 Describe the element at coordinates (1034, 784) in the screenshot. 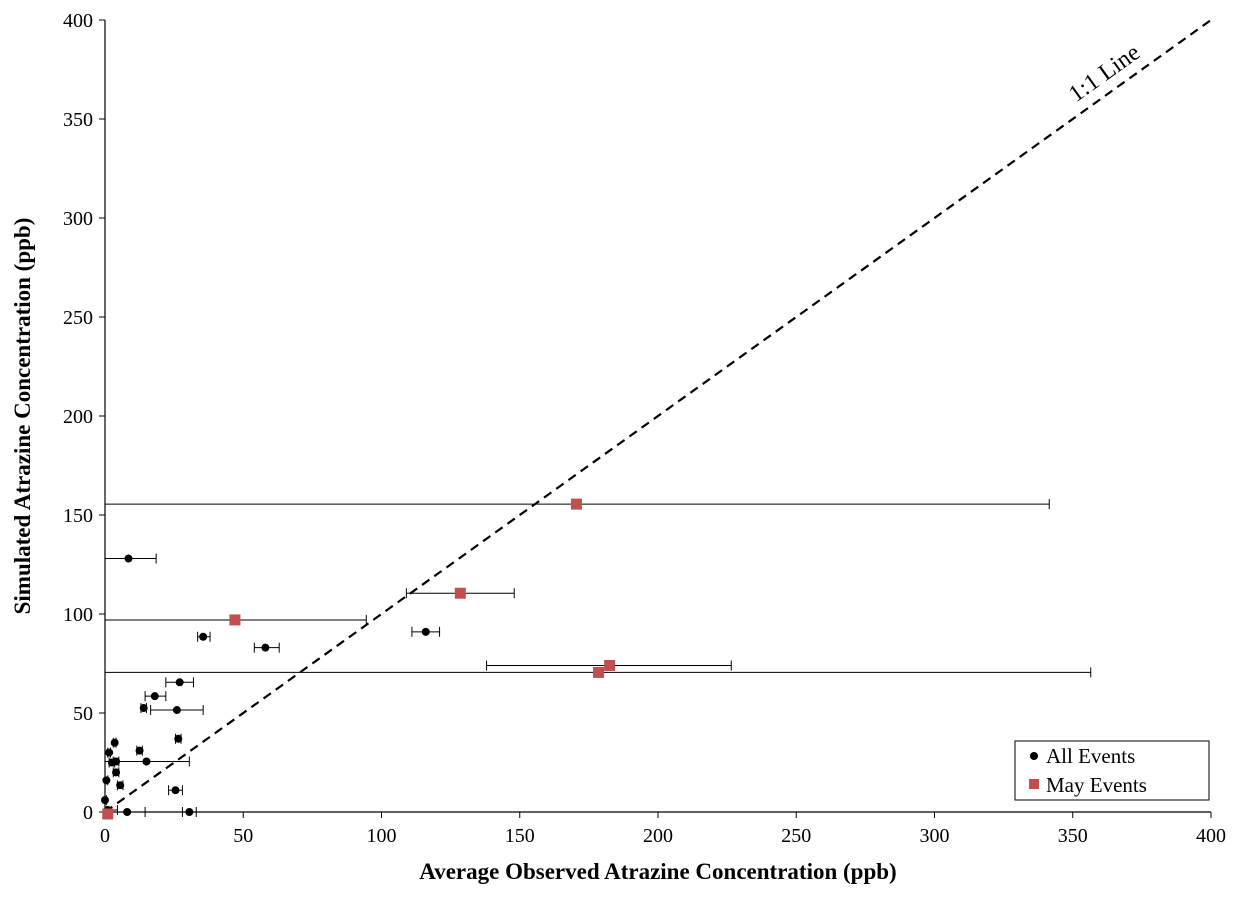

I see `legend-may-events-marker` at that location.